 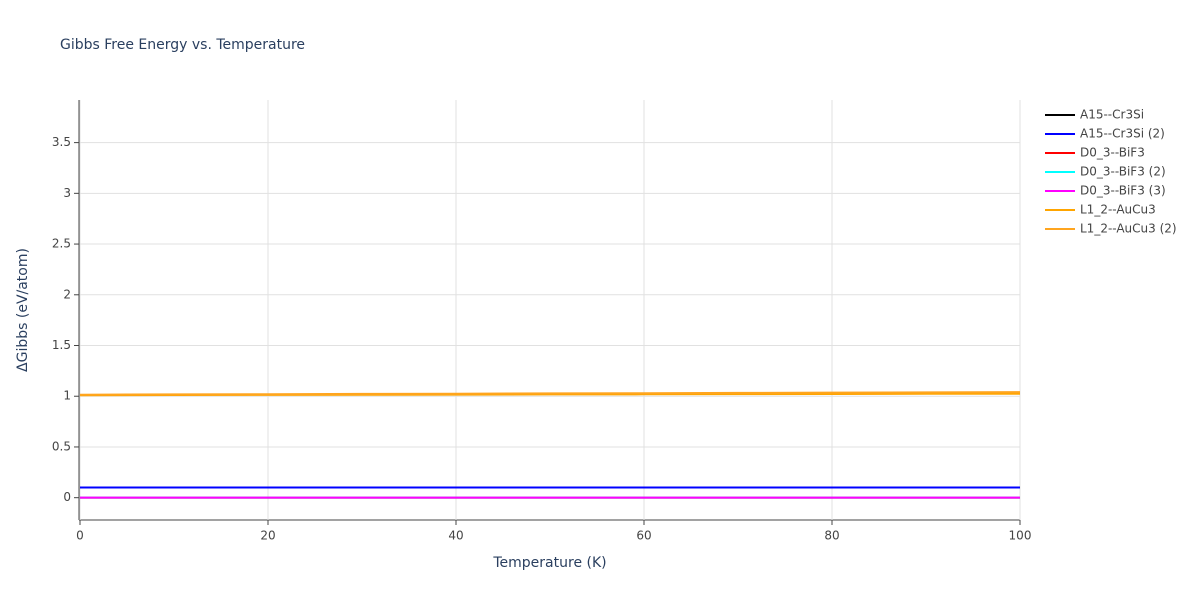 I want to click on x-tick-label: 20, so click(x=267, y=536).